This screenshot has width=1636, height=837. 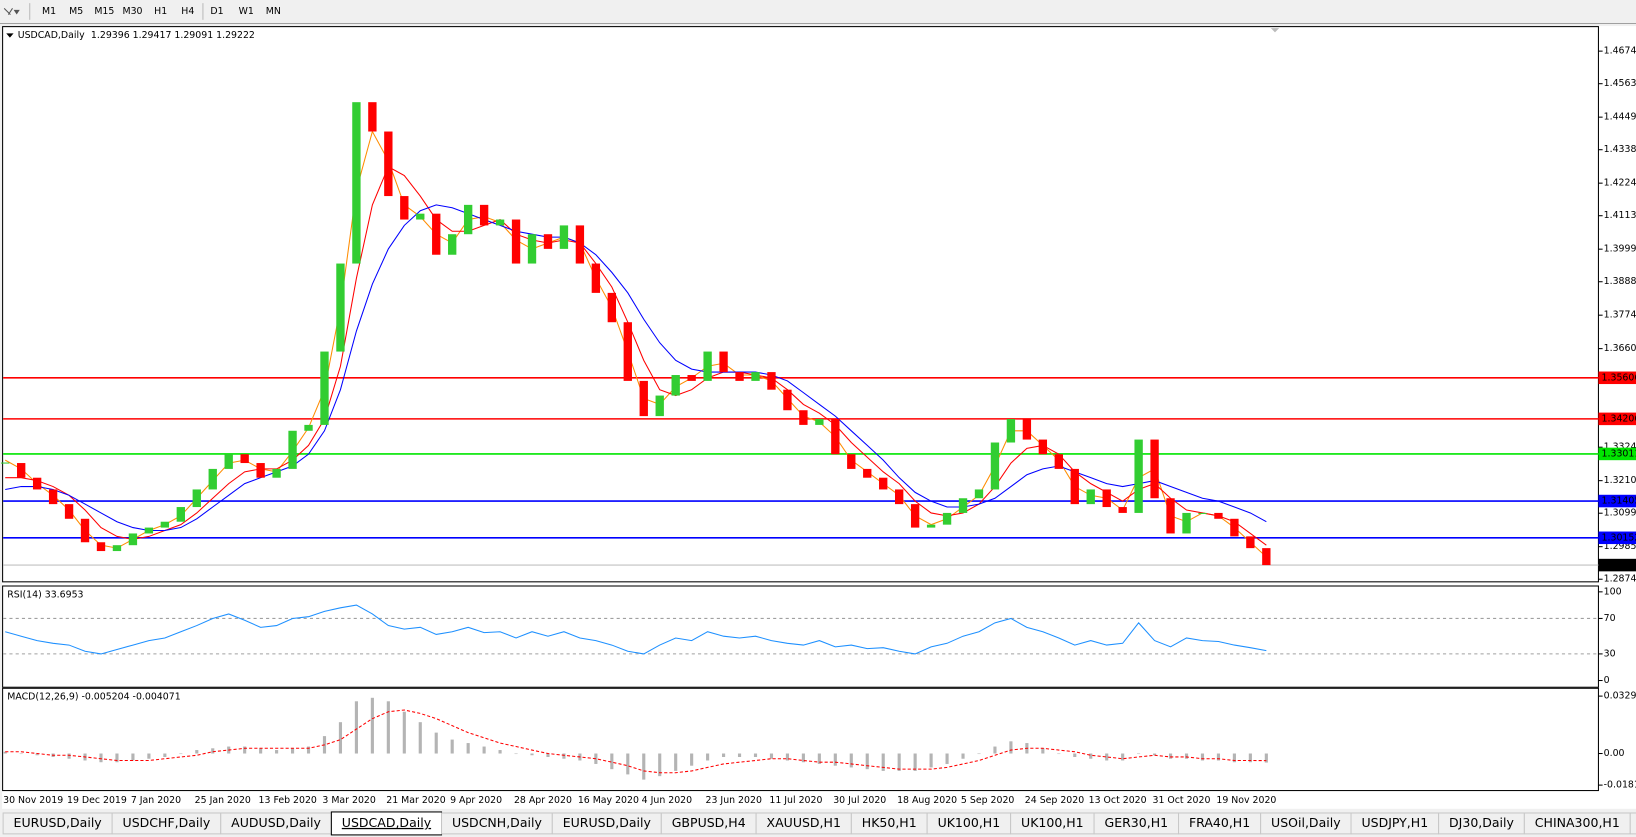 I want to click on timeframe-button: M5, so click(x=76, y=11).